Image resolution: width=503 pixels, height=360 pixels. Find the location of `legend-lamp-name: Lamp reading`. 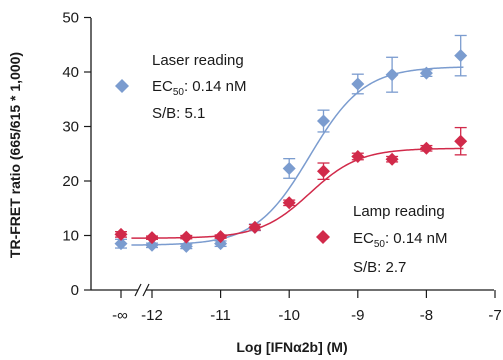

legend-lamp-name: Lamp reading is located at coordinates (399, 211).